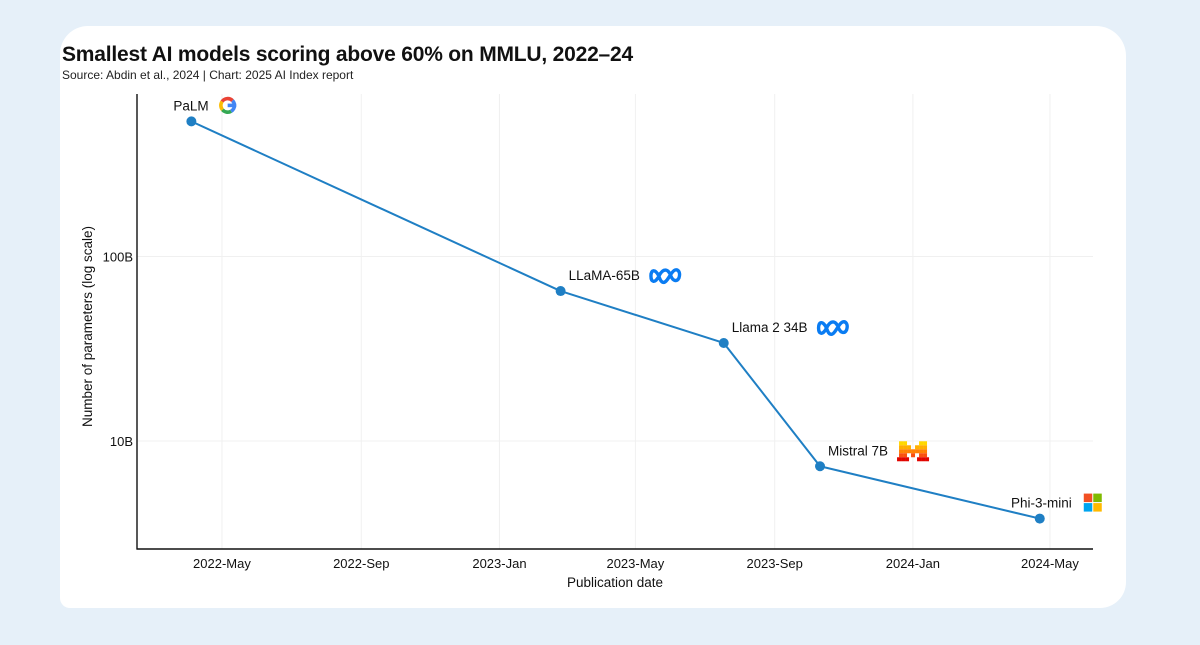  What do you see at coordinates (121, 441) in the screenshot?
I see `y-tick-label: 10B` at bounding box center [121, 441].